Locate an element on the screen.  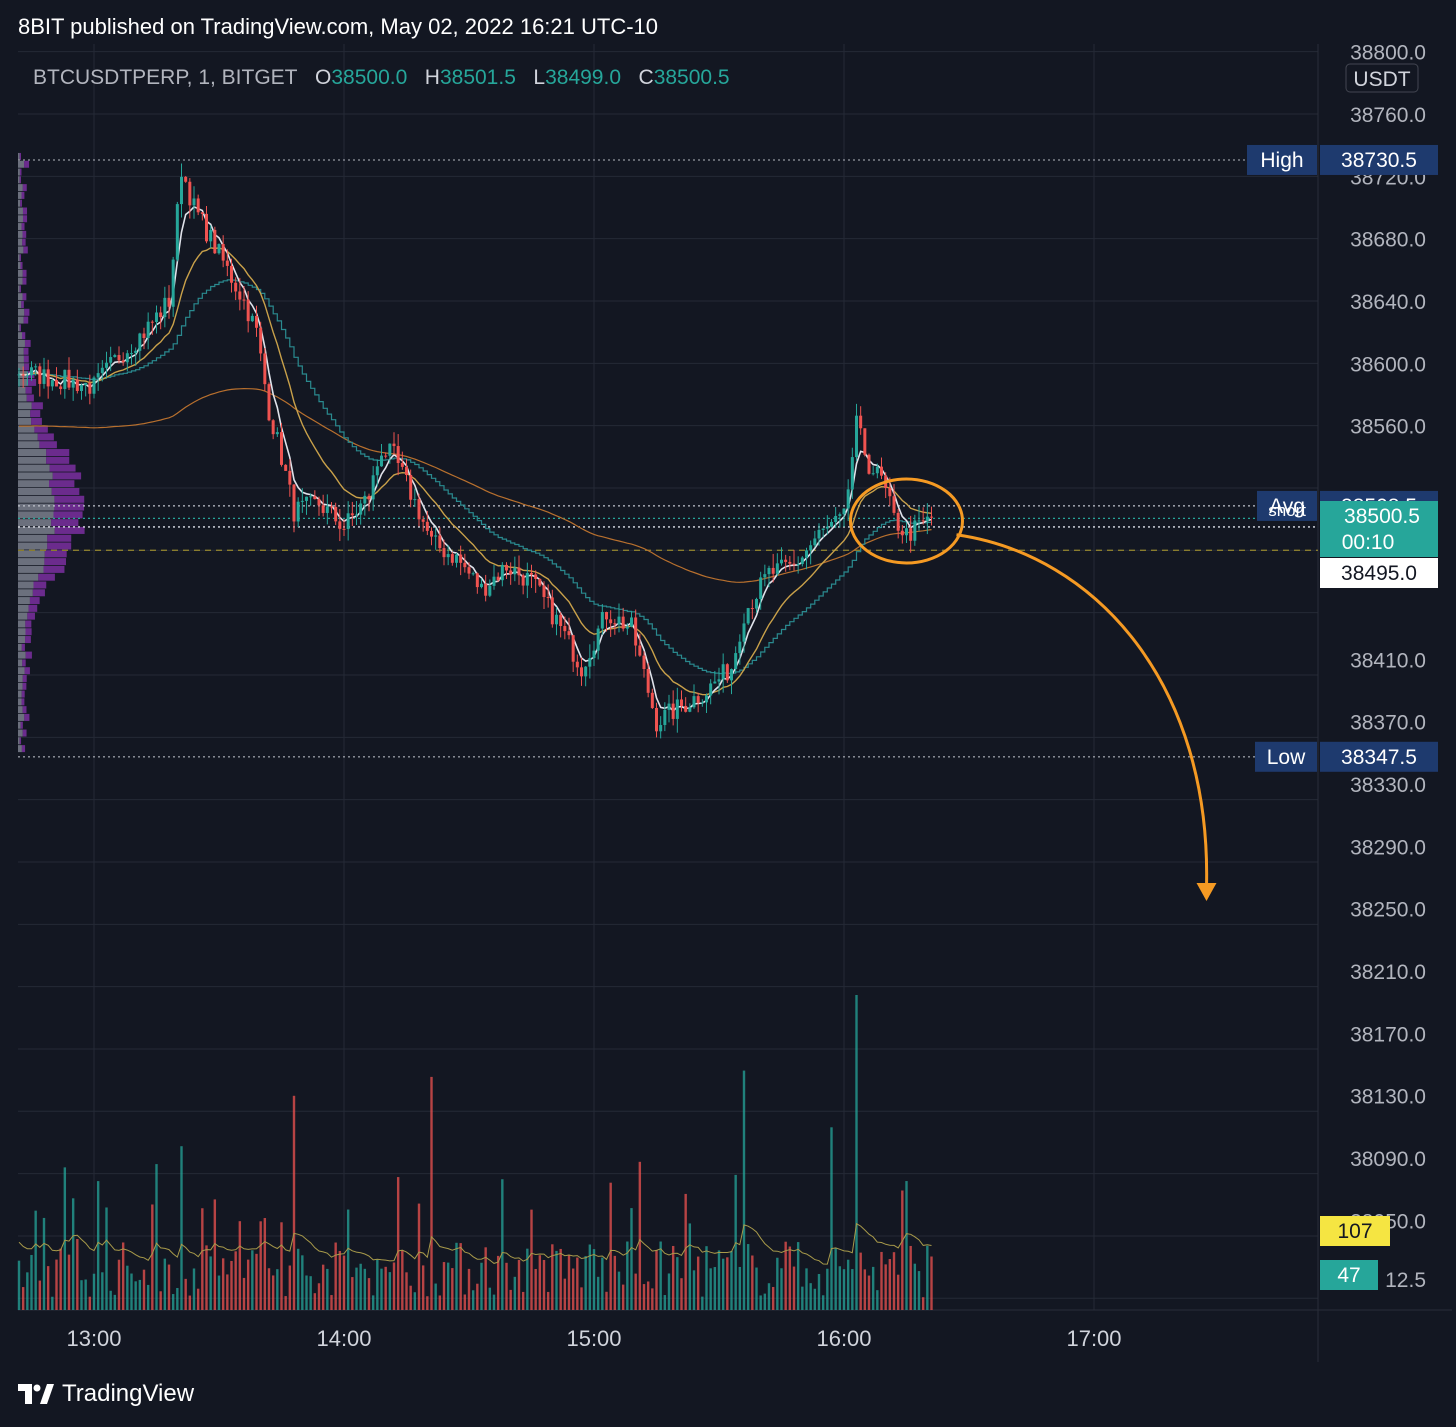
time-tick-label: 17:00 is located at coordinates (1093, 1338).